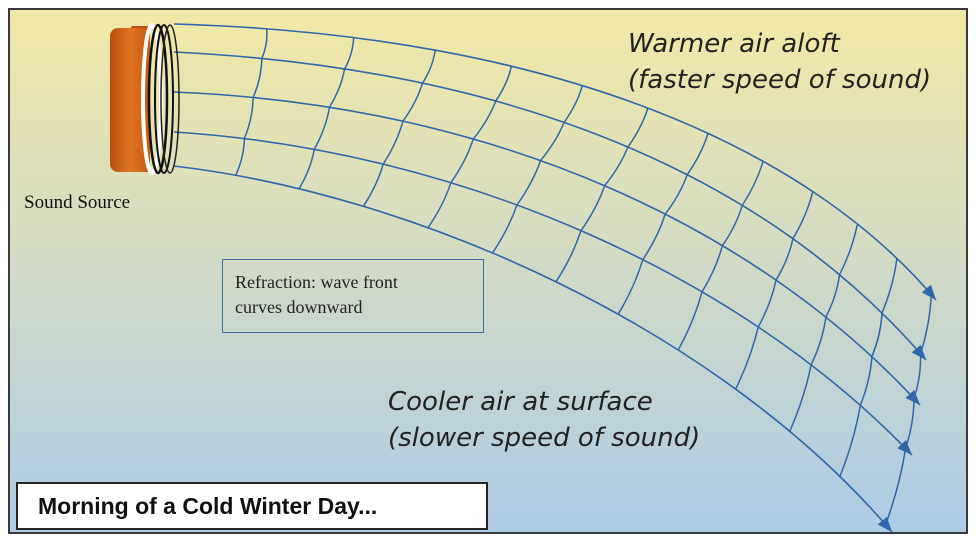 This screenshot has width=976, height=547. What do you see at coordinates (779, 62) in the screenshot?
I see `warm-air-label: Warmer air aloft (faster speed of sound)` at bounding box center [779, 62].